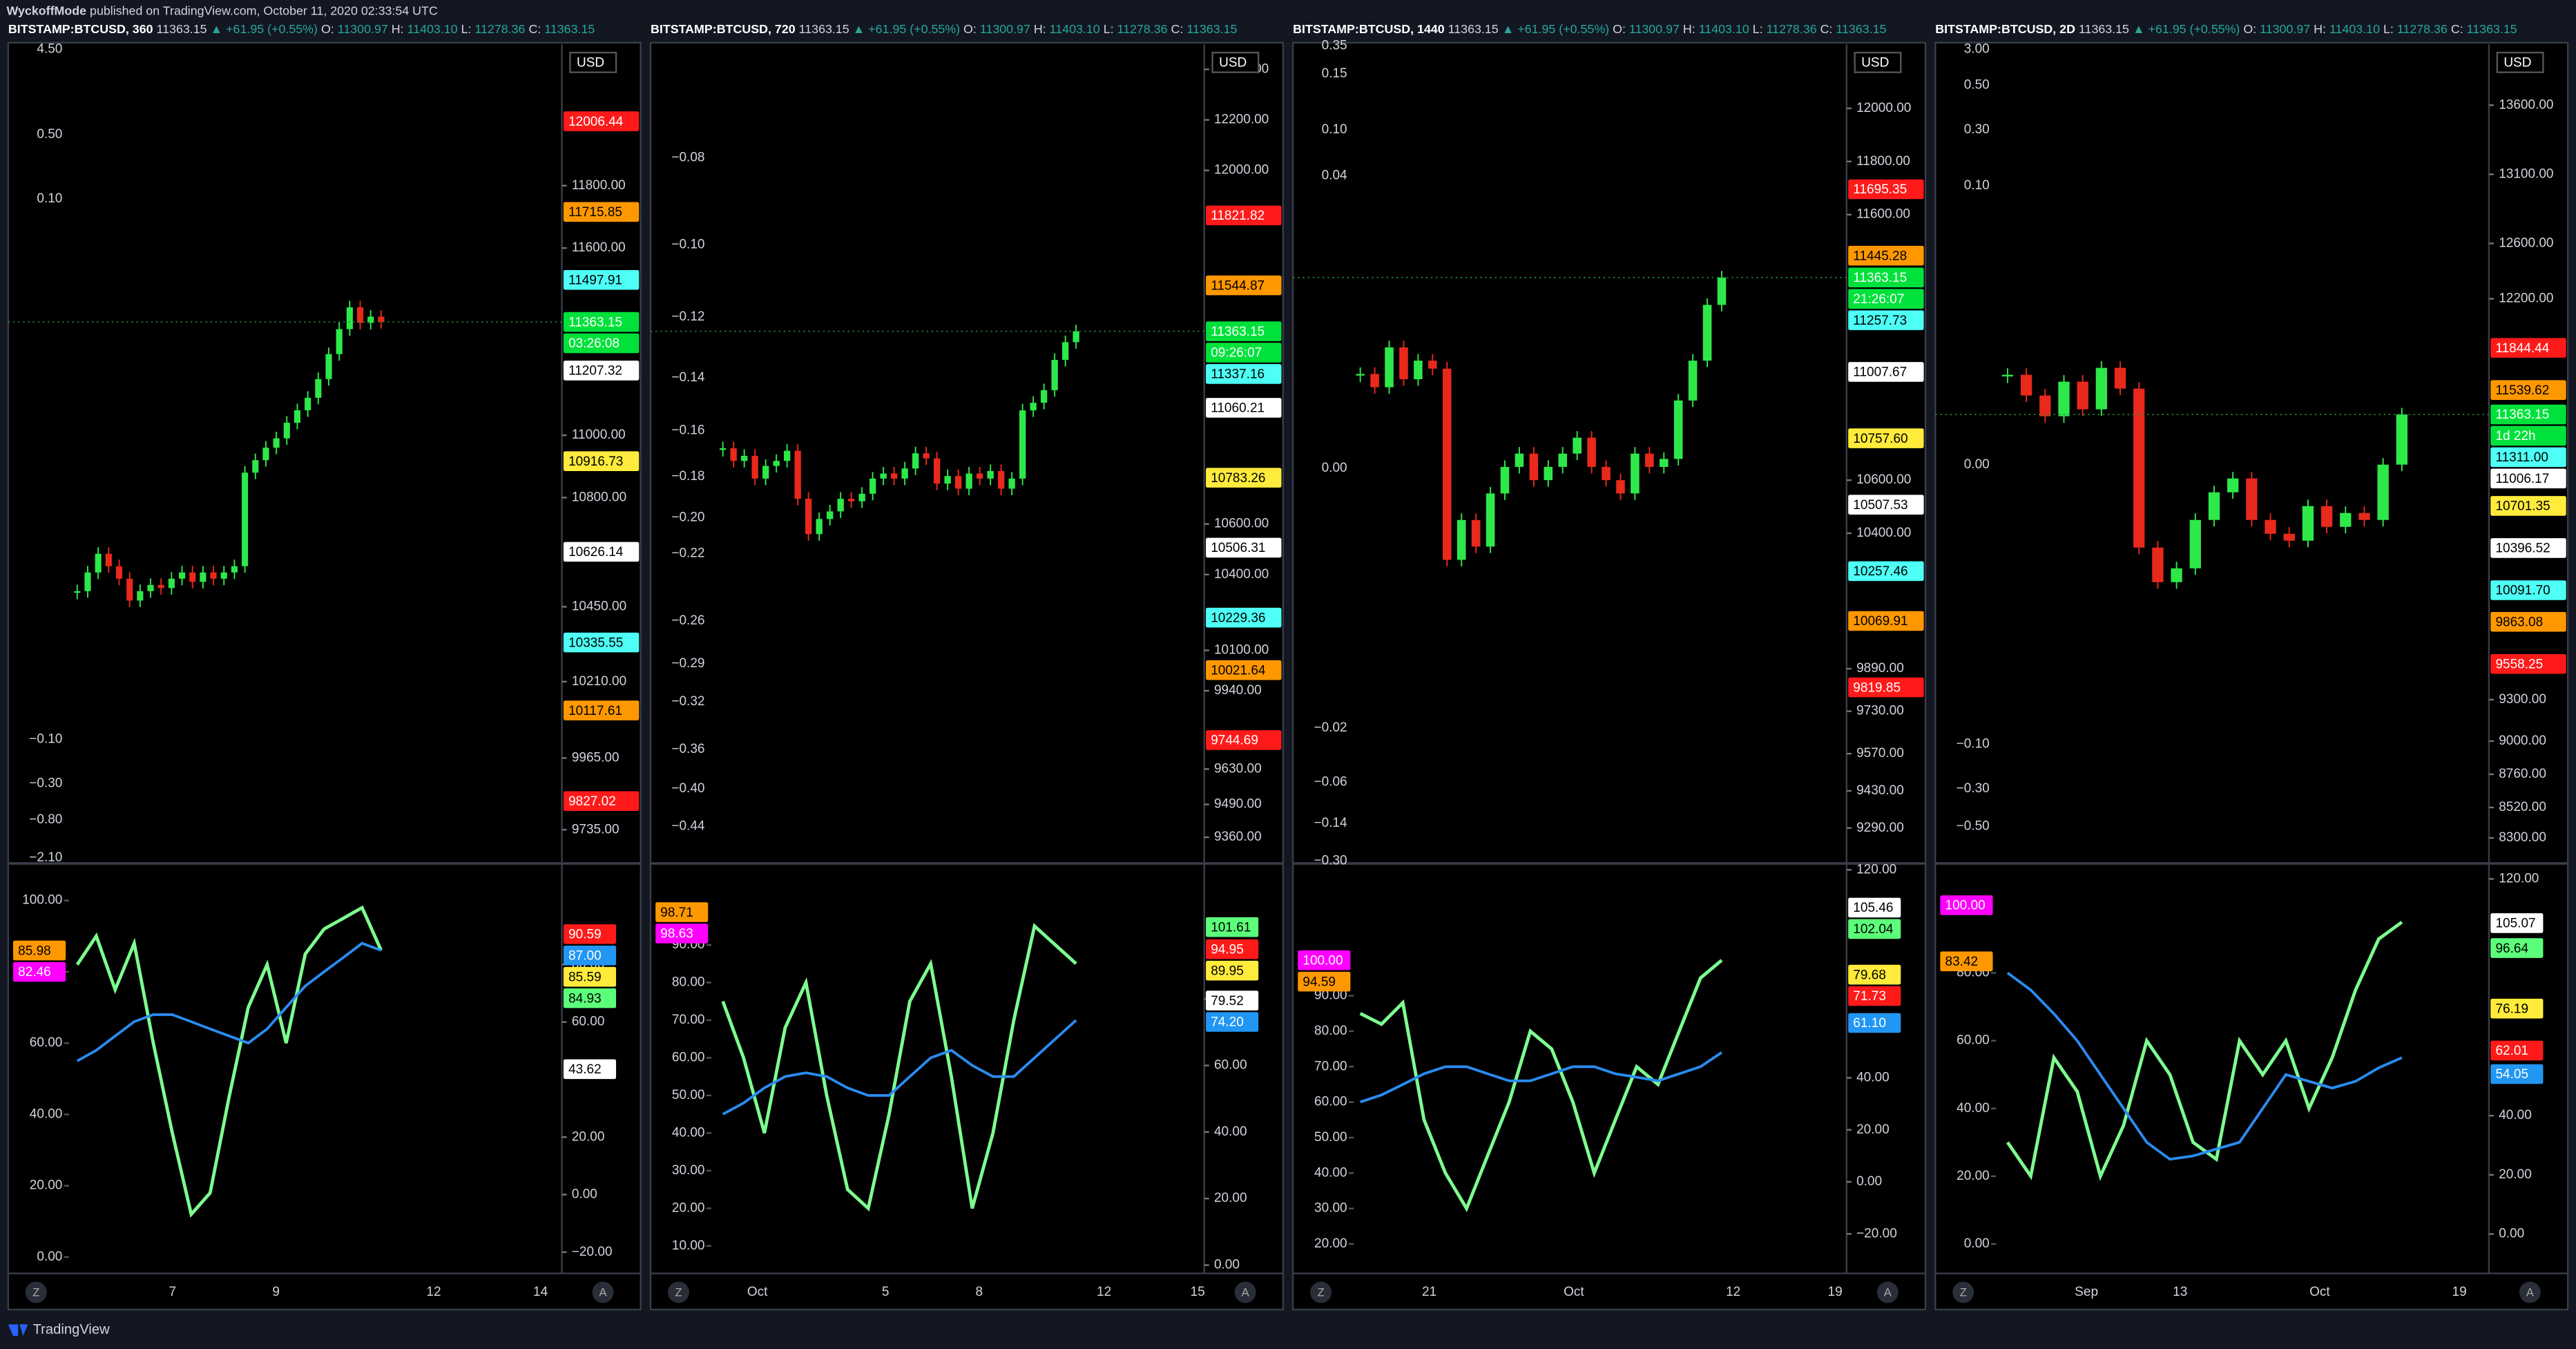 The width and height of the screenshot is (2576, 1349). Describe the element at coordinates (1334, 129) in the screenshot. I see `left-scale-label: 0.10` at that location.